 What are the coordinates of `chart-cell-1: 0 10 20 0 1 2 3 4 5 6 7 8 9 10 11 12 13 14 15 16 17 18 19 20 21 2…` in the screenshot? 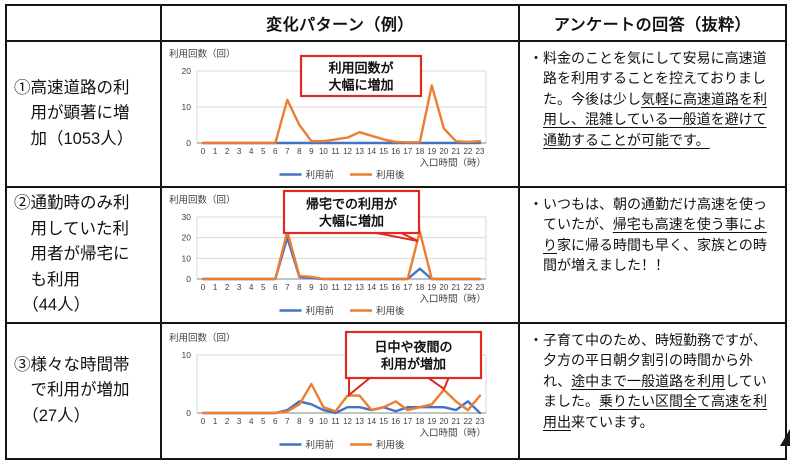 It's located at (341, 115).